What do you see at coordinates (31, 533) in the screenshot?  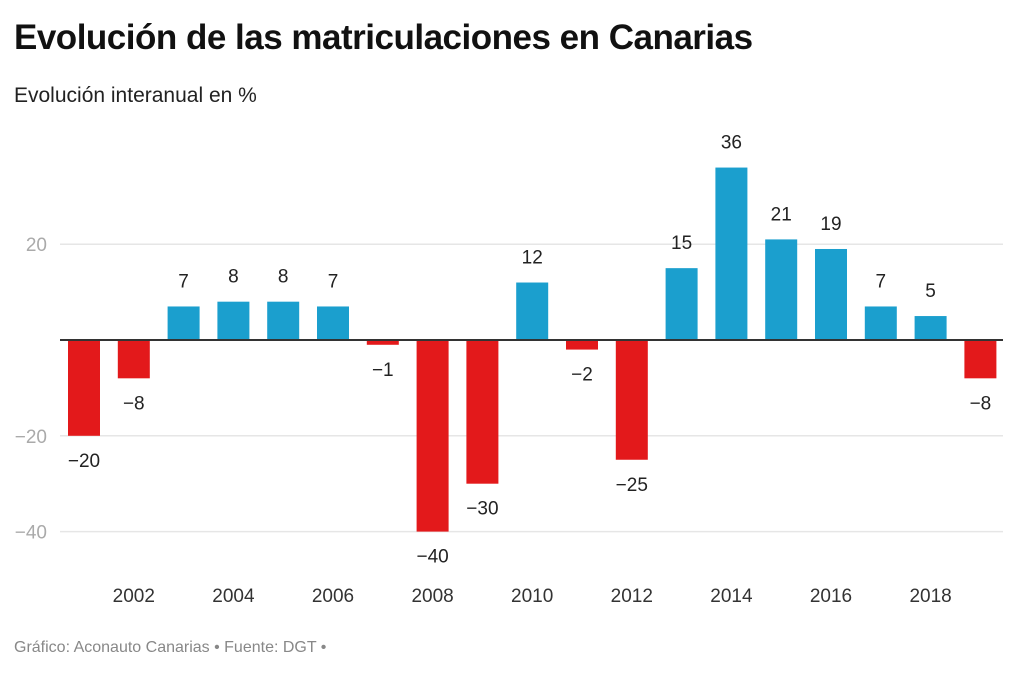 I see `y-tick-label: −40` at bounding box center [31, 533].